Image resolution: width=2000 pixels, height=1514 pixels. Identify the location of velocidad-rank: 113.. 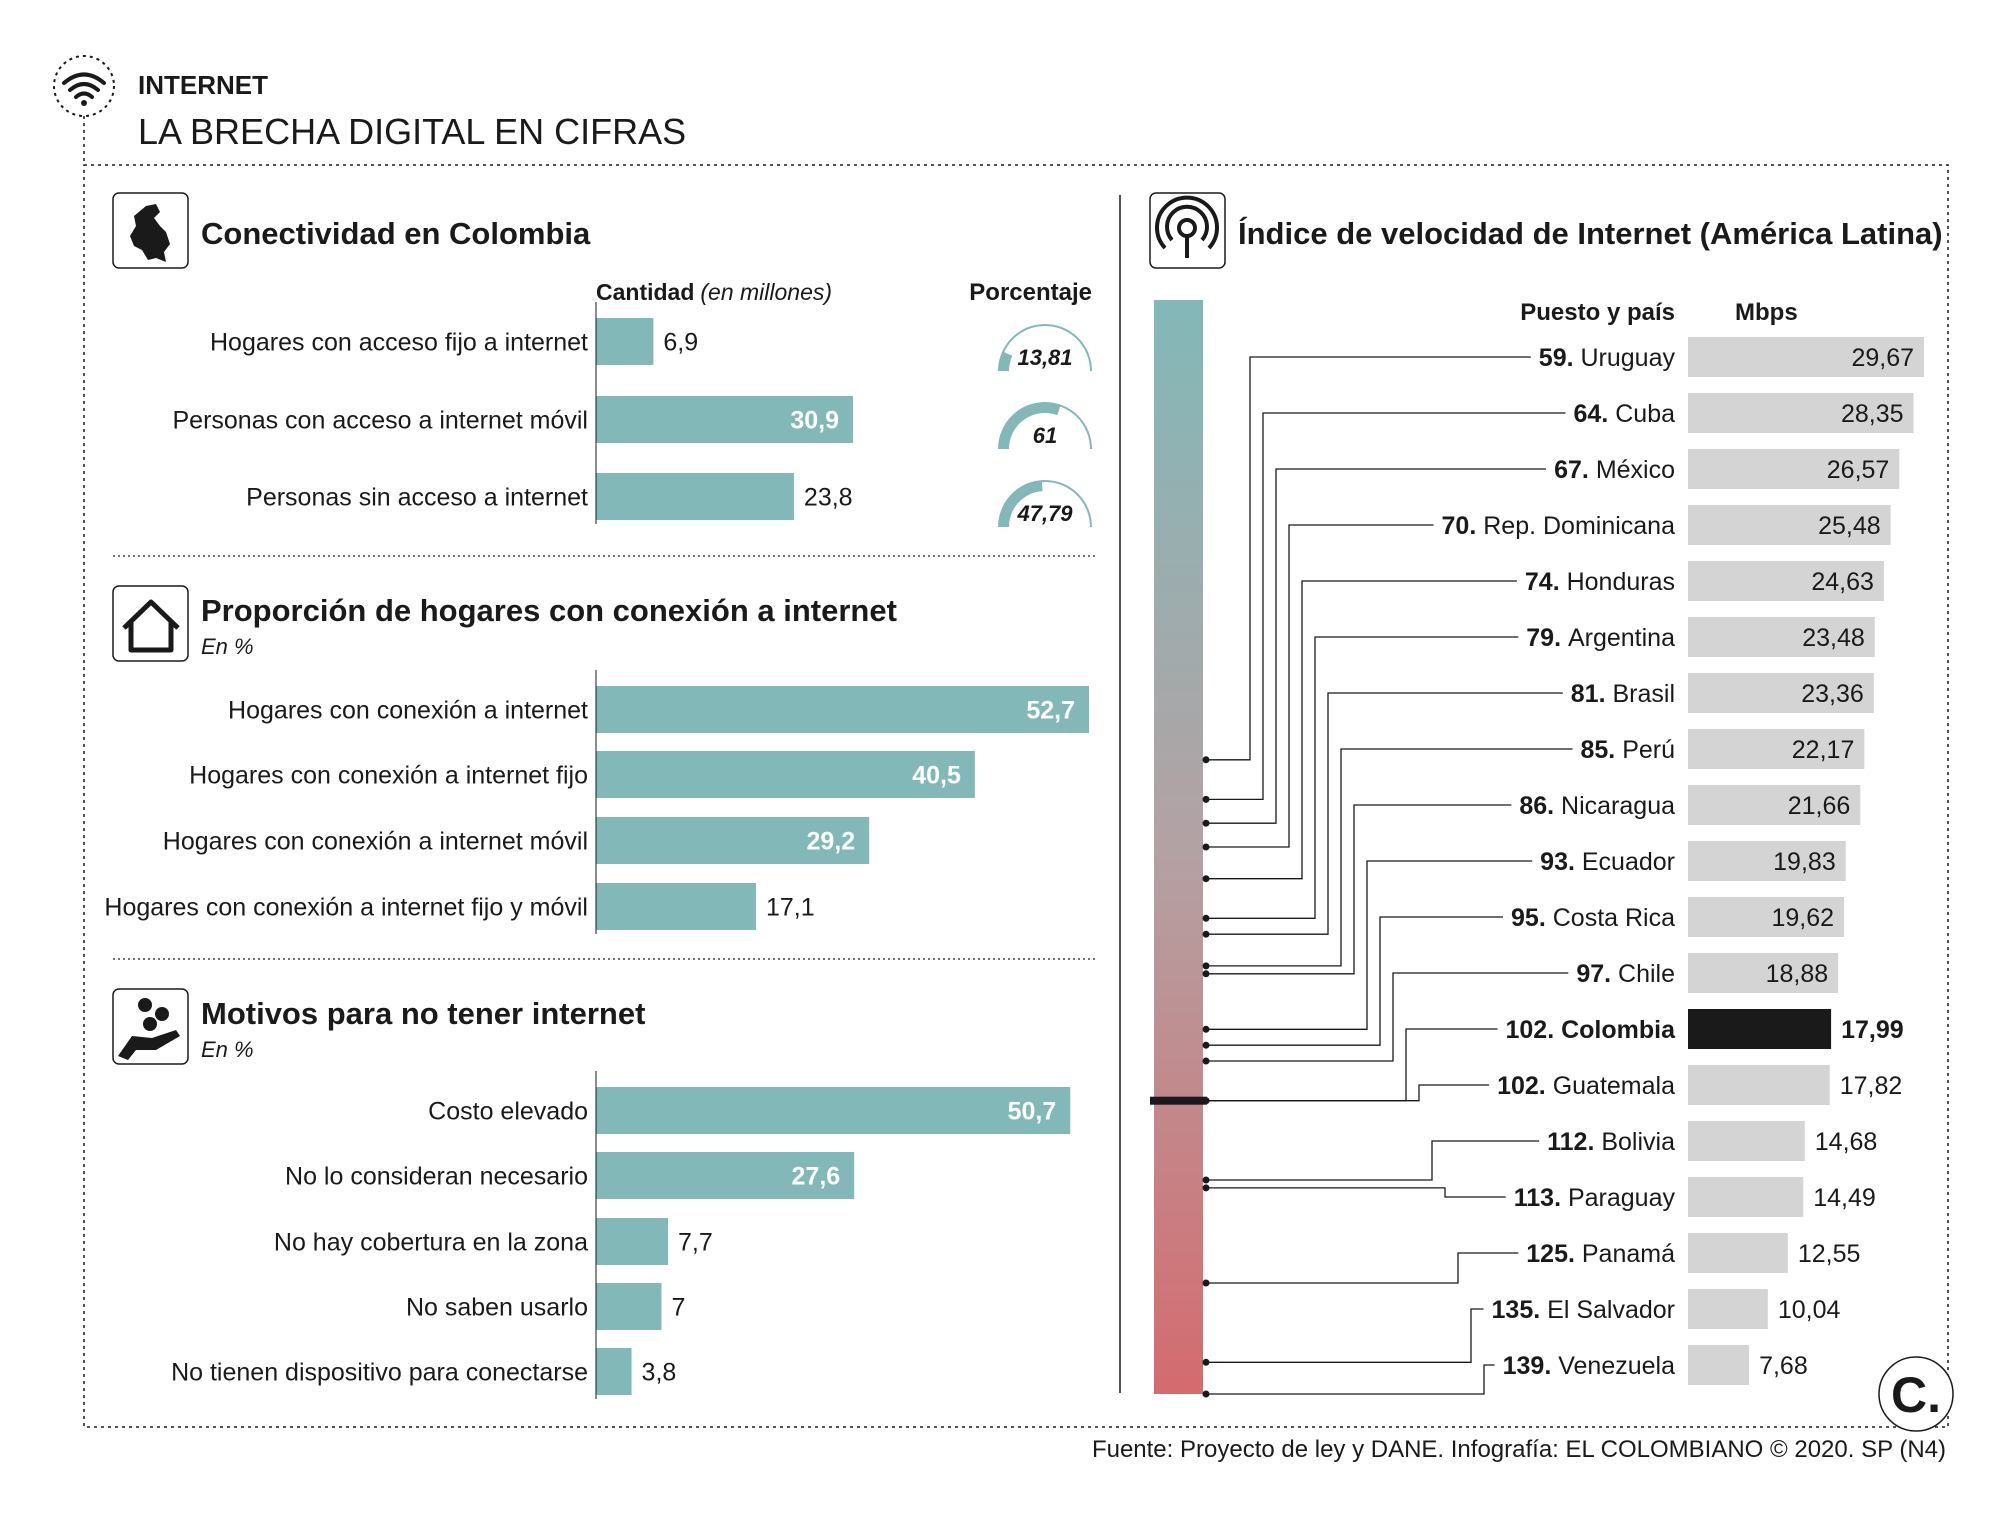
(1541, 1198).